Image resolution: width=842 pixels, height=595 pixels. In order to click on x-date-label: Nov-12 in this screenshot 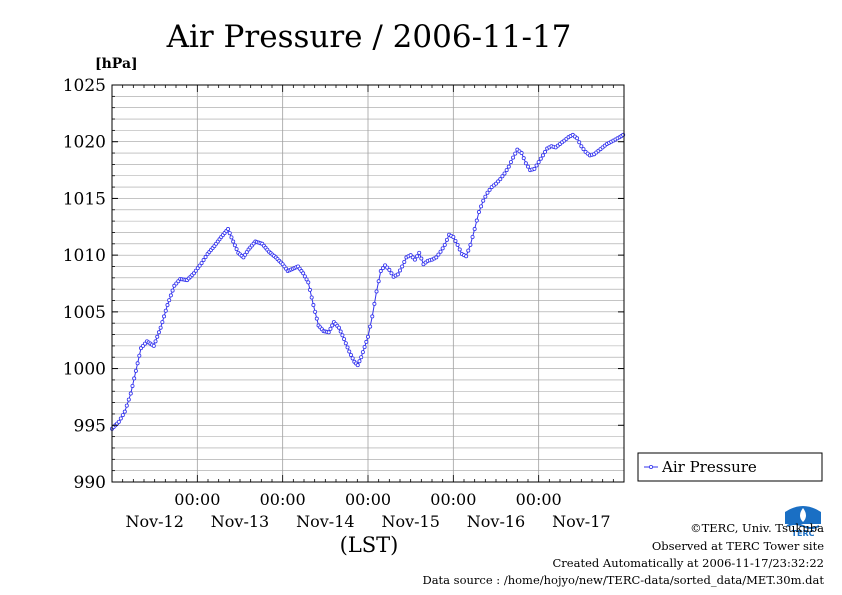, I will do `click(154, 521)`.